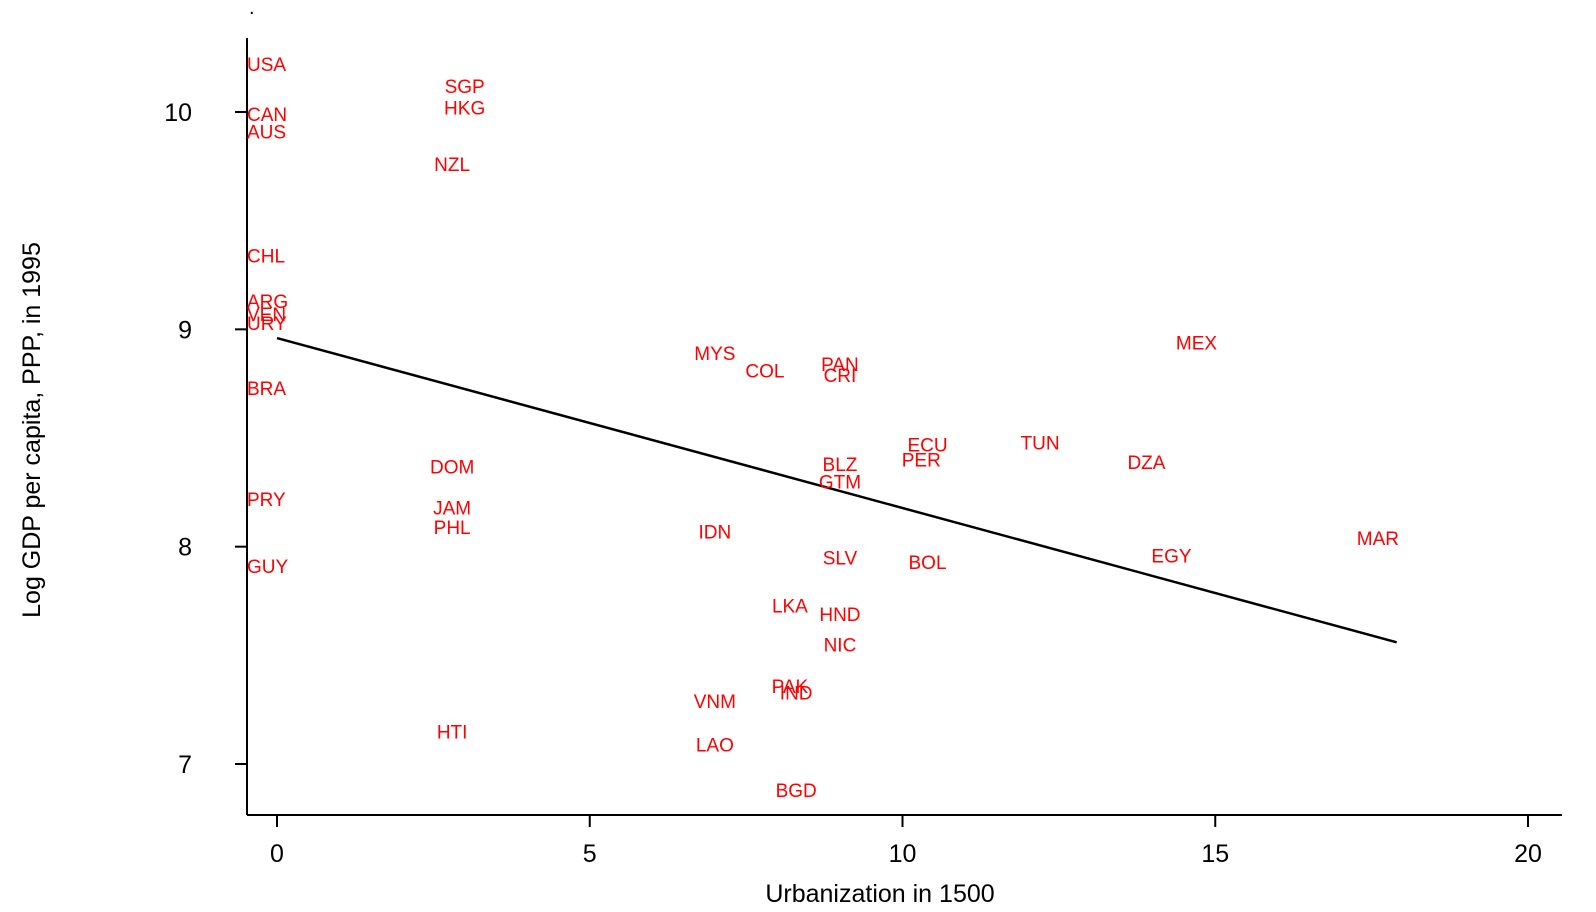  I want to click on point-label-chl: CHL, so click(266, 256).